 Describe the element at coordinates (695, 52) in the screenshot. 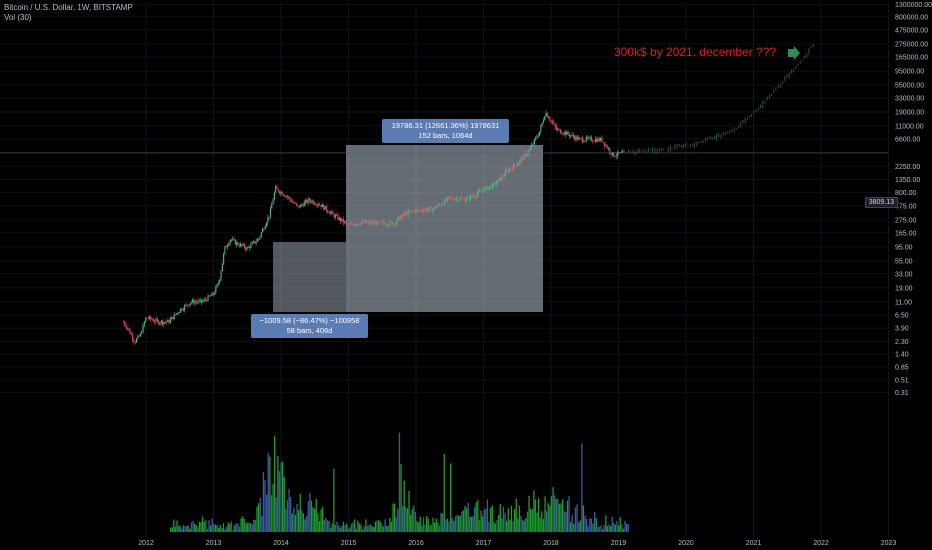

I see `projection-note: 300k$ by 2021. december ???` at that location.